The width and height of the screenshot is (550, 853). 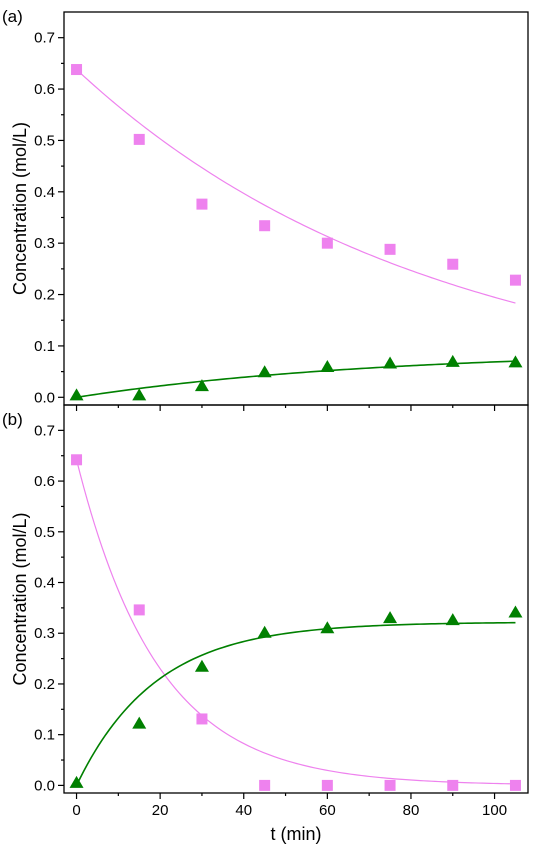 I want to click on x-tick-label: 80, so click(x=411, y=810).